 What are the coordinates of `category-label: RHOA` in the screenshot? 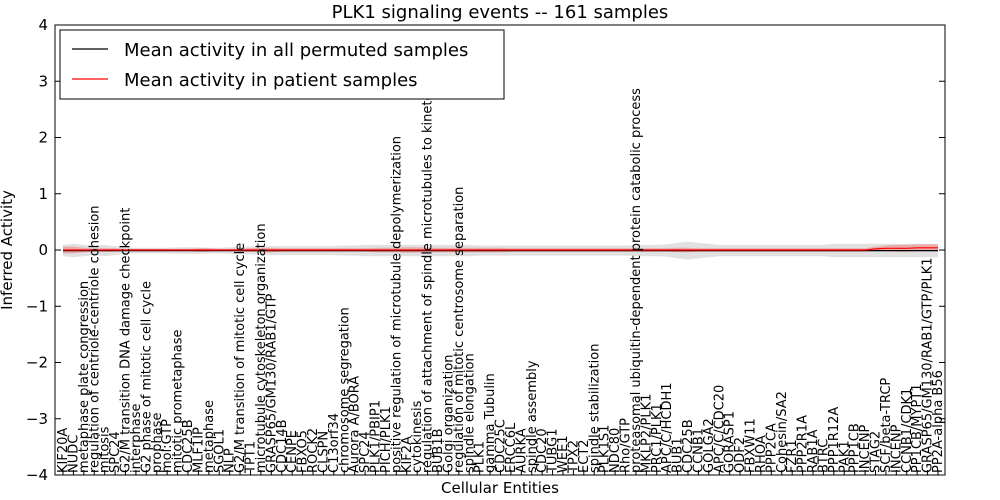 It's located at (761, 454).